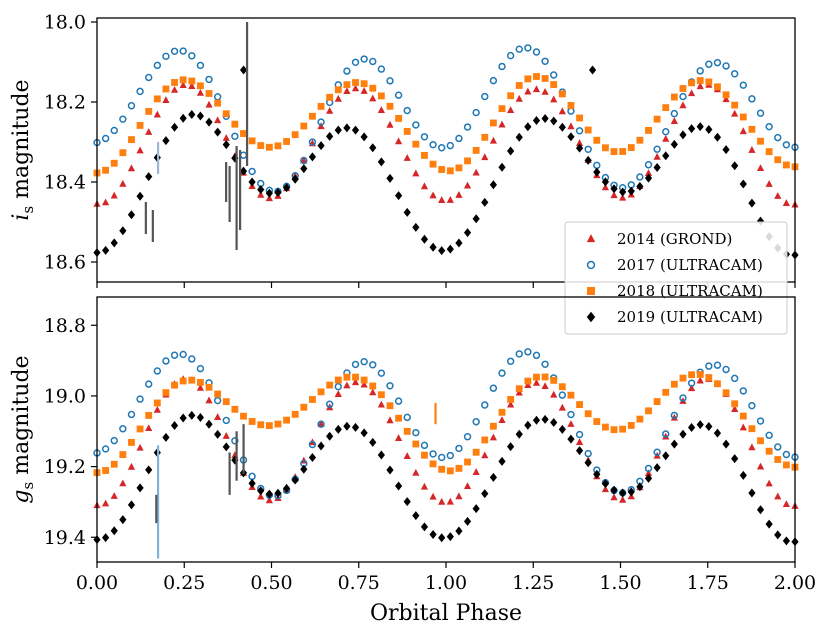  What do you see at coordinates (21, 478) in the screenshot?
I see `bottom-ylabel-space` at bounding box center [21, 478].